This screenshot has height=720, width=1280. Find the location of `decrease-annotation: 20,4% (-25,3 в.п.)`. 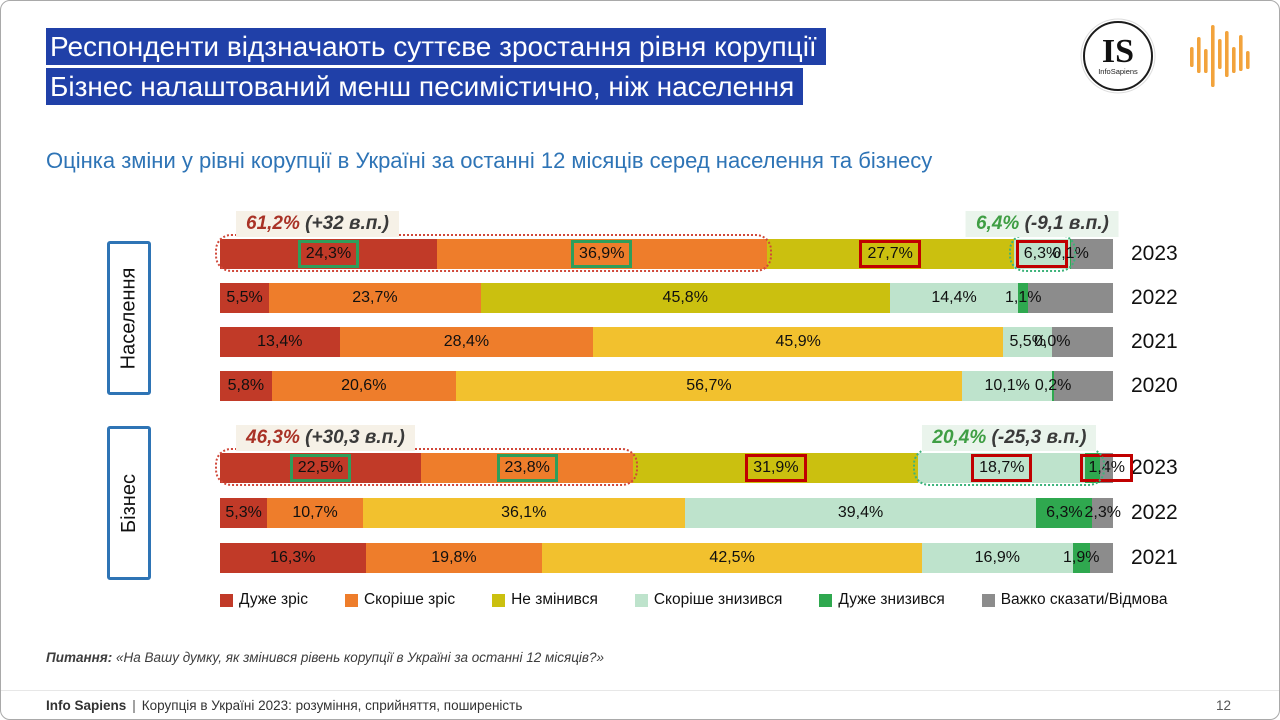

decrease-annotation: 20,4% (-25,3 в.п.) is located at coordinates (1009, 438).